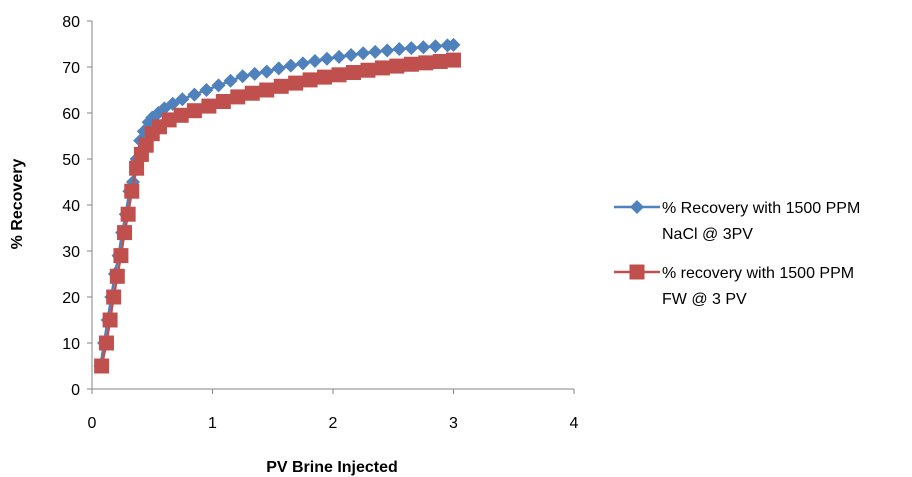 Image resolution: width=912 pixels, height=477 pixels. Describe the element at coordinates (75, 390) in the screenshot. I see `y-tick-label: 0` at that location.